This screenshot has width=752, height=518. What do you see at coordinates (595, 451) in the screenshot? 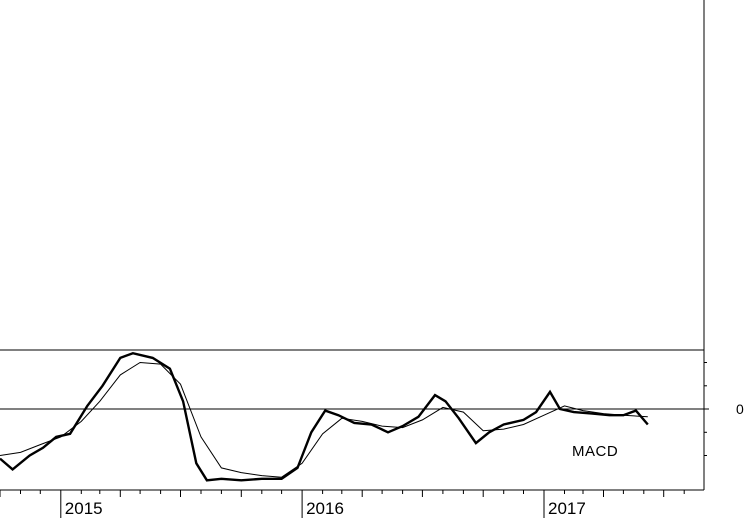
I see `macd-label: MACD` at bounding box center [595, 451].